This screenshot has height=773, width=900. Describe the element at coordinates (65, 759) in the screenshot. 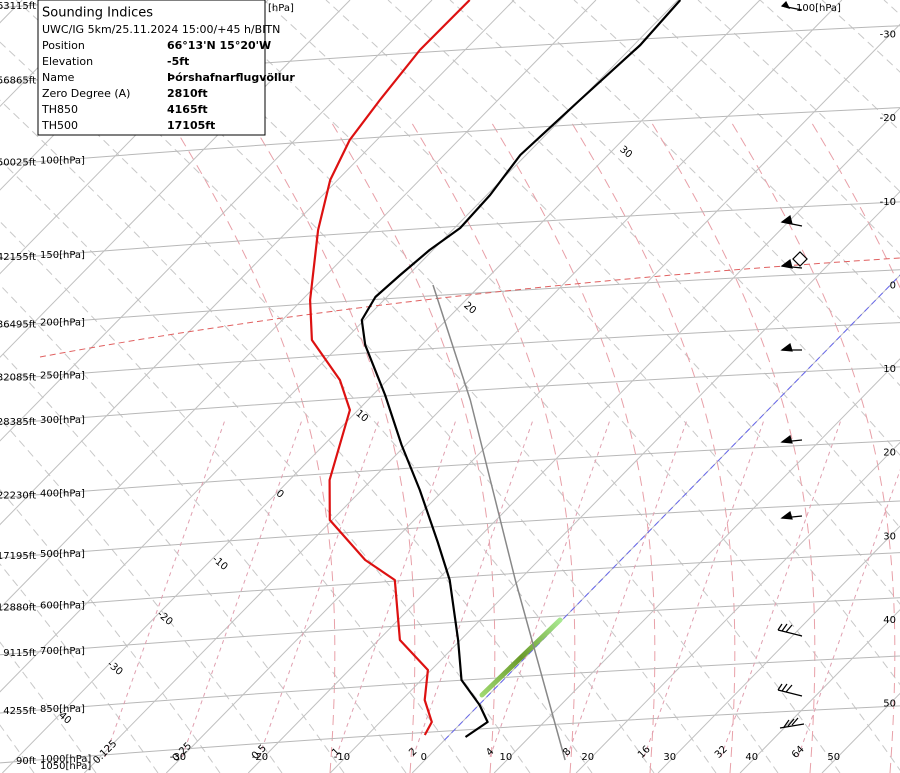

I see `pressure-label: 1000[hPa]` at that location.